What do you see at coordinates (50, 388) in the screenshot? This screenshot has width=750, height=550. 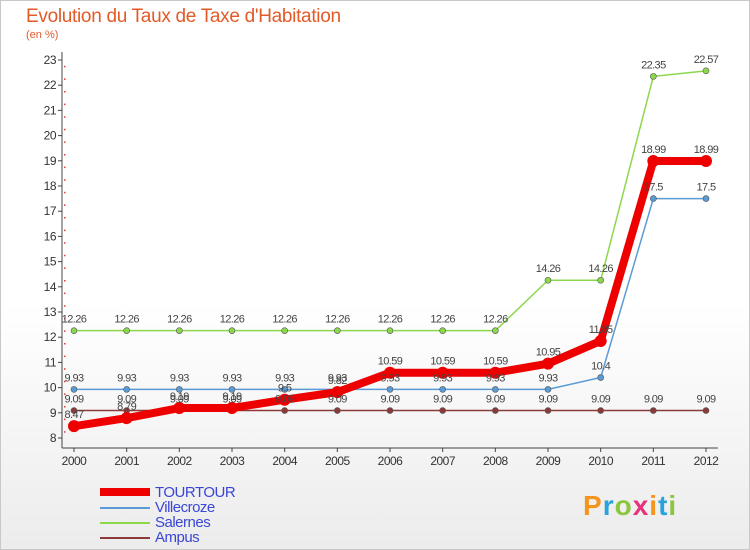 I see `y-tick-label: 10` at bounding box center [50, 388].